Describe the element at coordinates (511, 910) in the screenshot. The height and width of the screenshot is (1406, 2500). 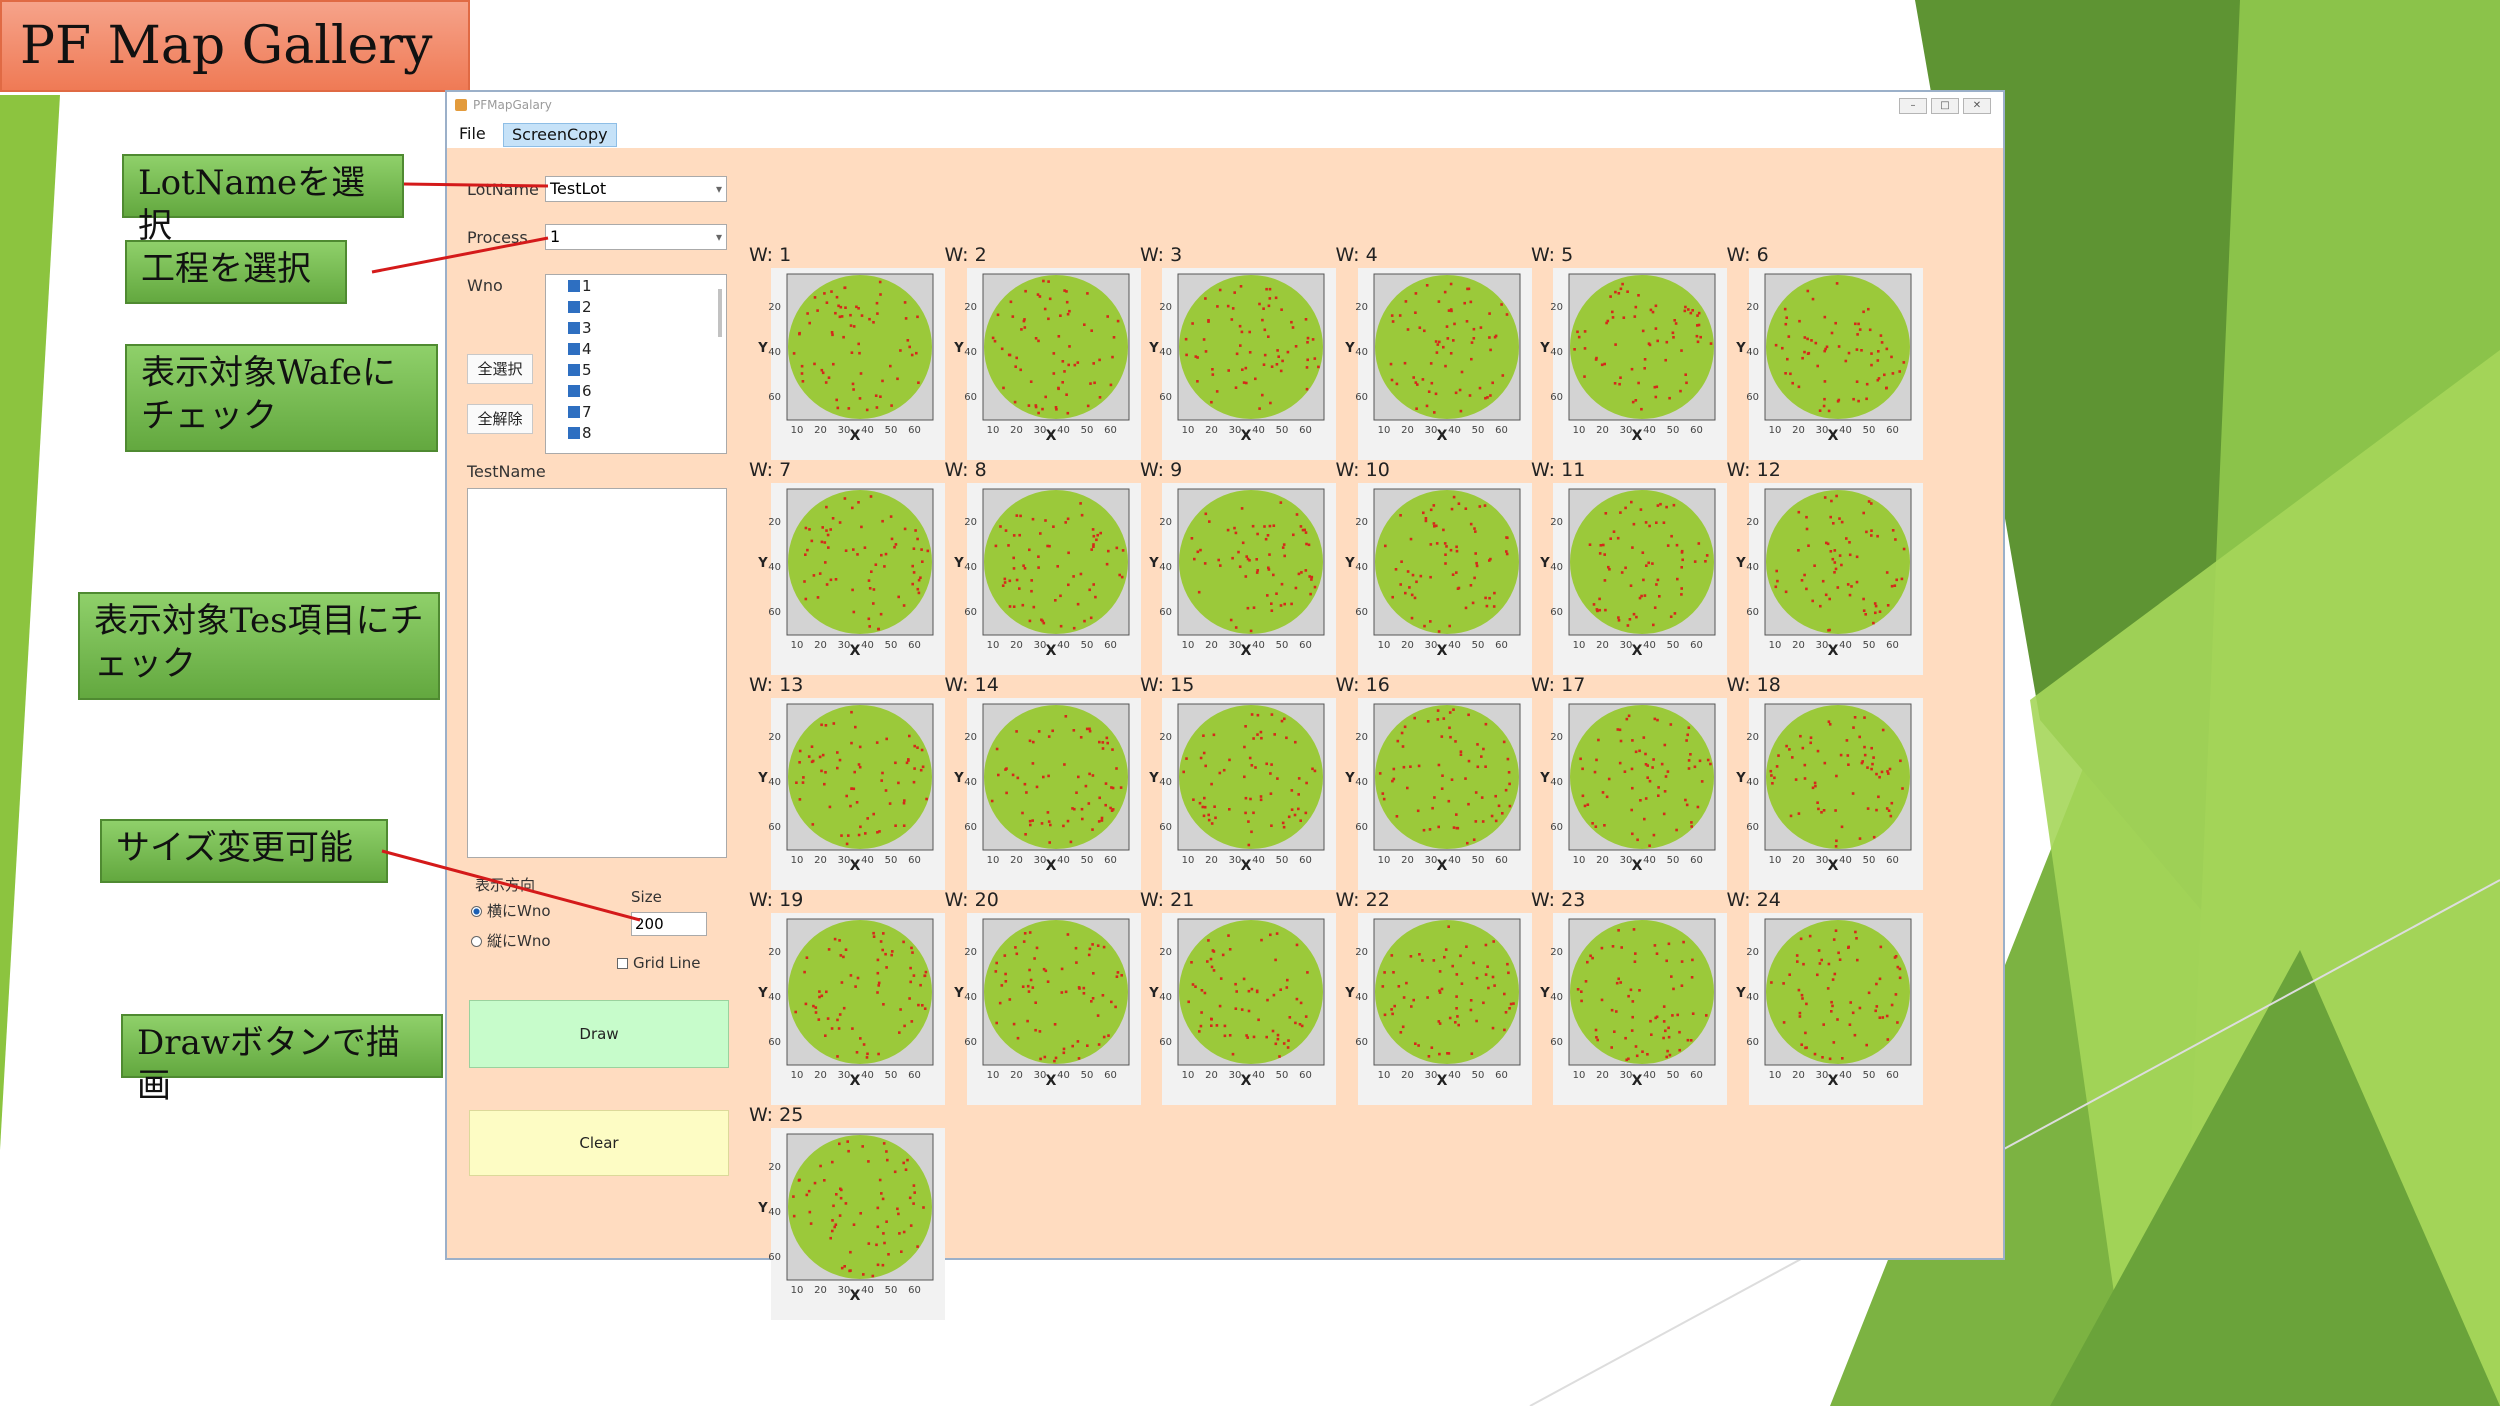
I see `radio-horizontal: 横にWno` at that location.